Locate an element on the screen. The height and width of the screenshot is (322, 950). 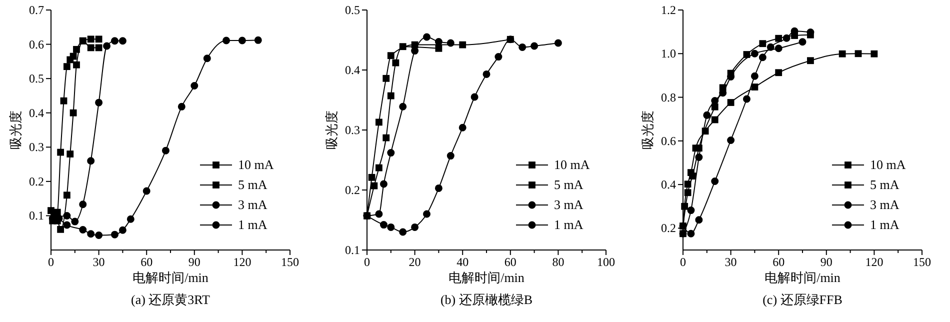
text: (b) 还原橄榄绿B is located at coordinates (486, 299).